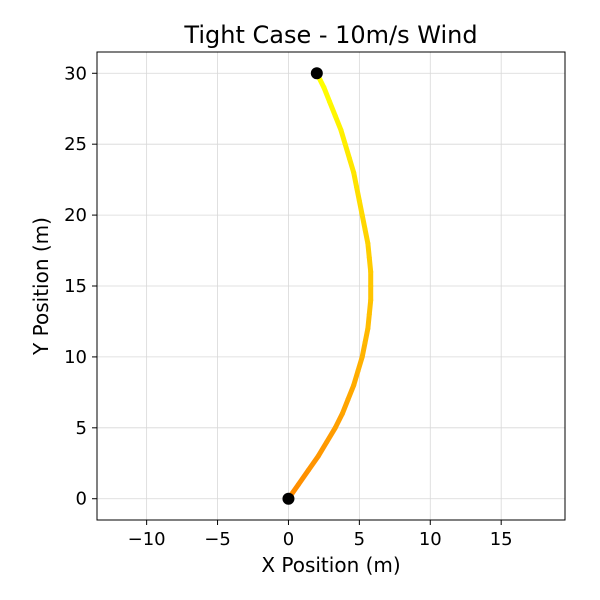 The width and height of the screenshot is (600, 600). What do you see at coordinates (75, 73) in the screenshot?
I see `y-tick-label: 30` at bounding box center [75, 73].